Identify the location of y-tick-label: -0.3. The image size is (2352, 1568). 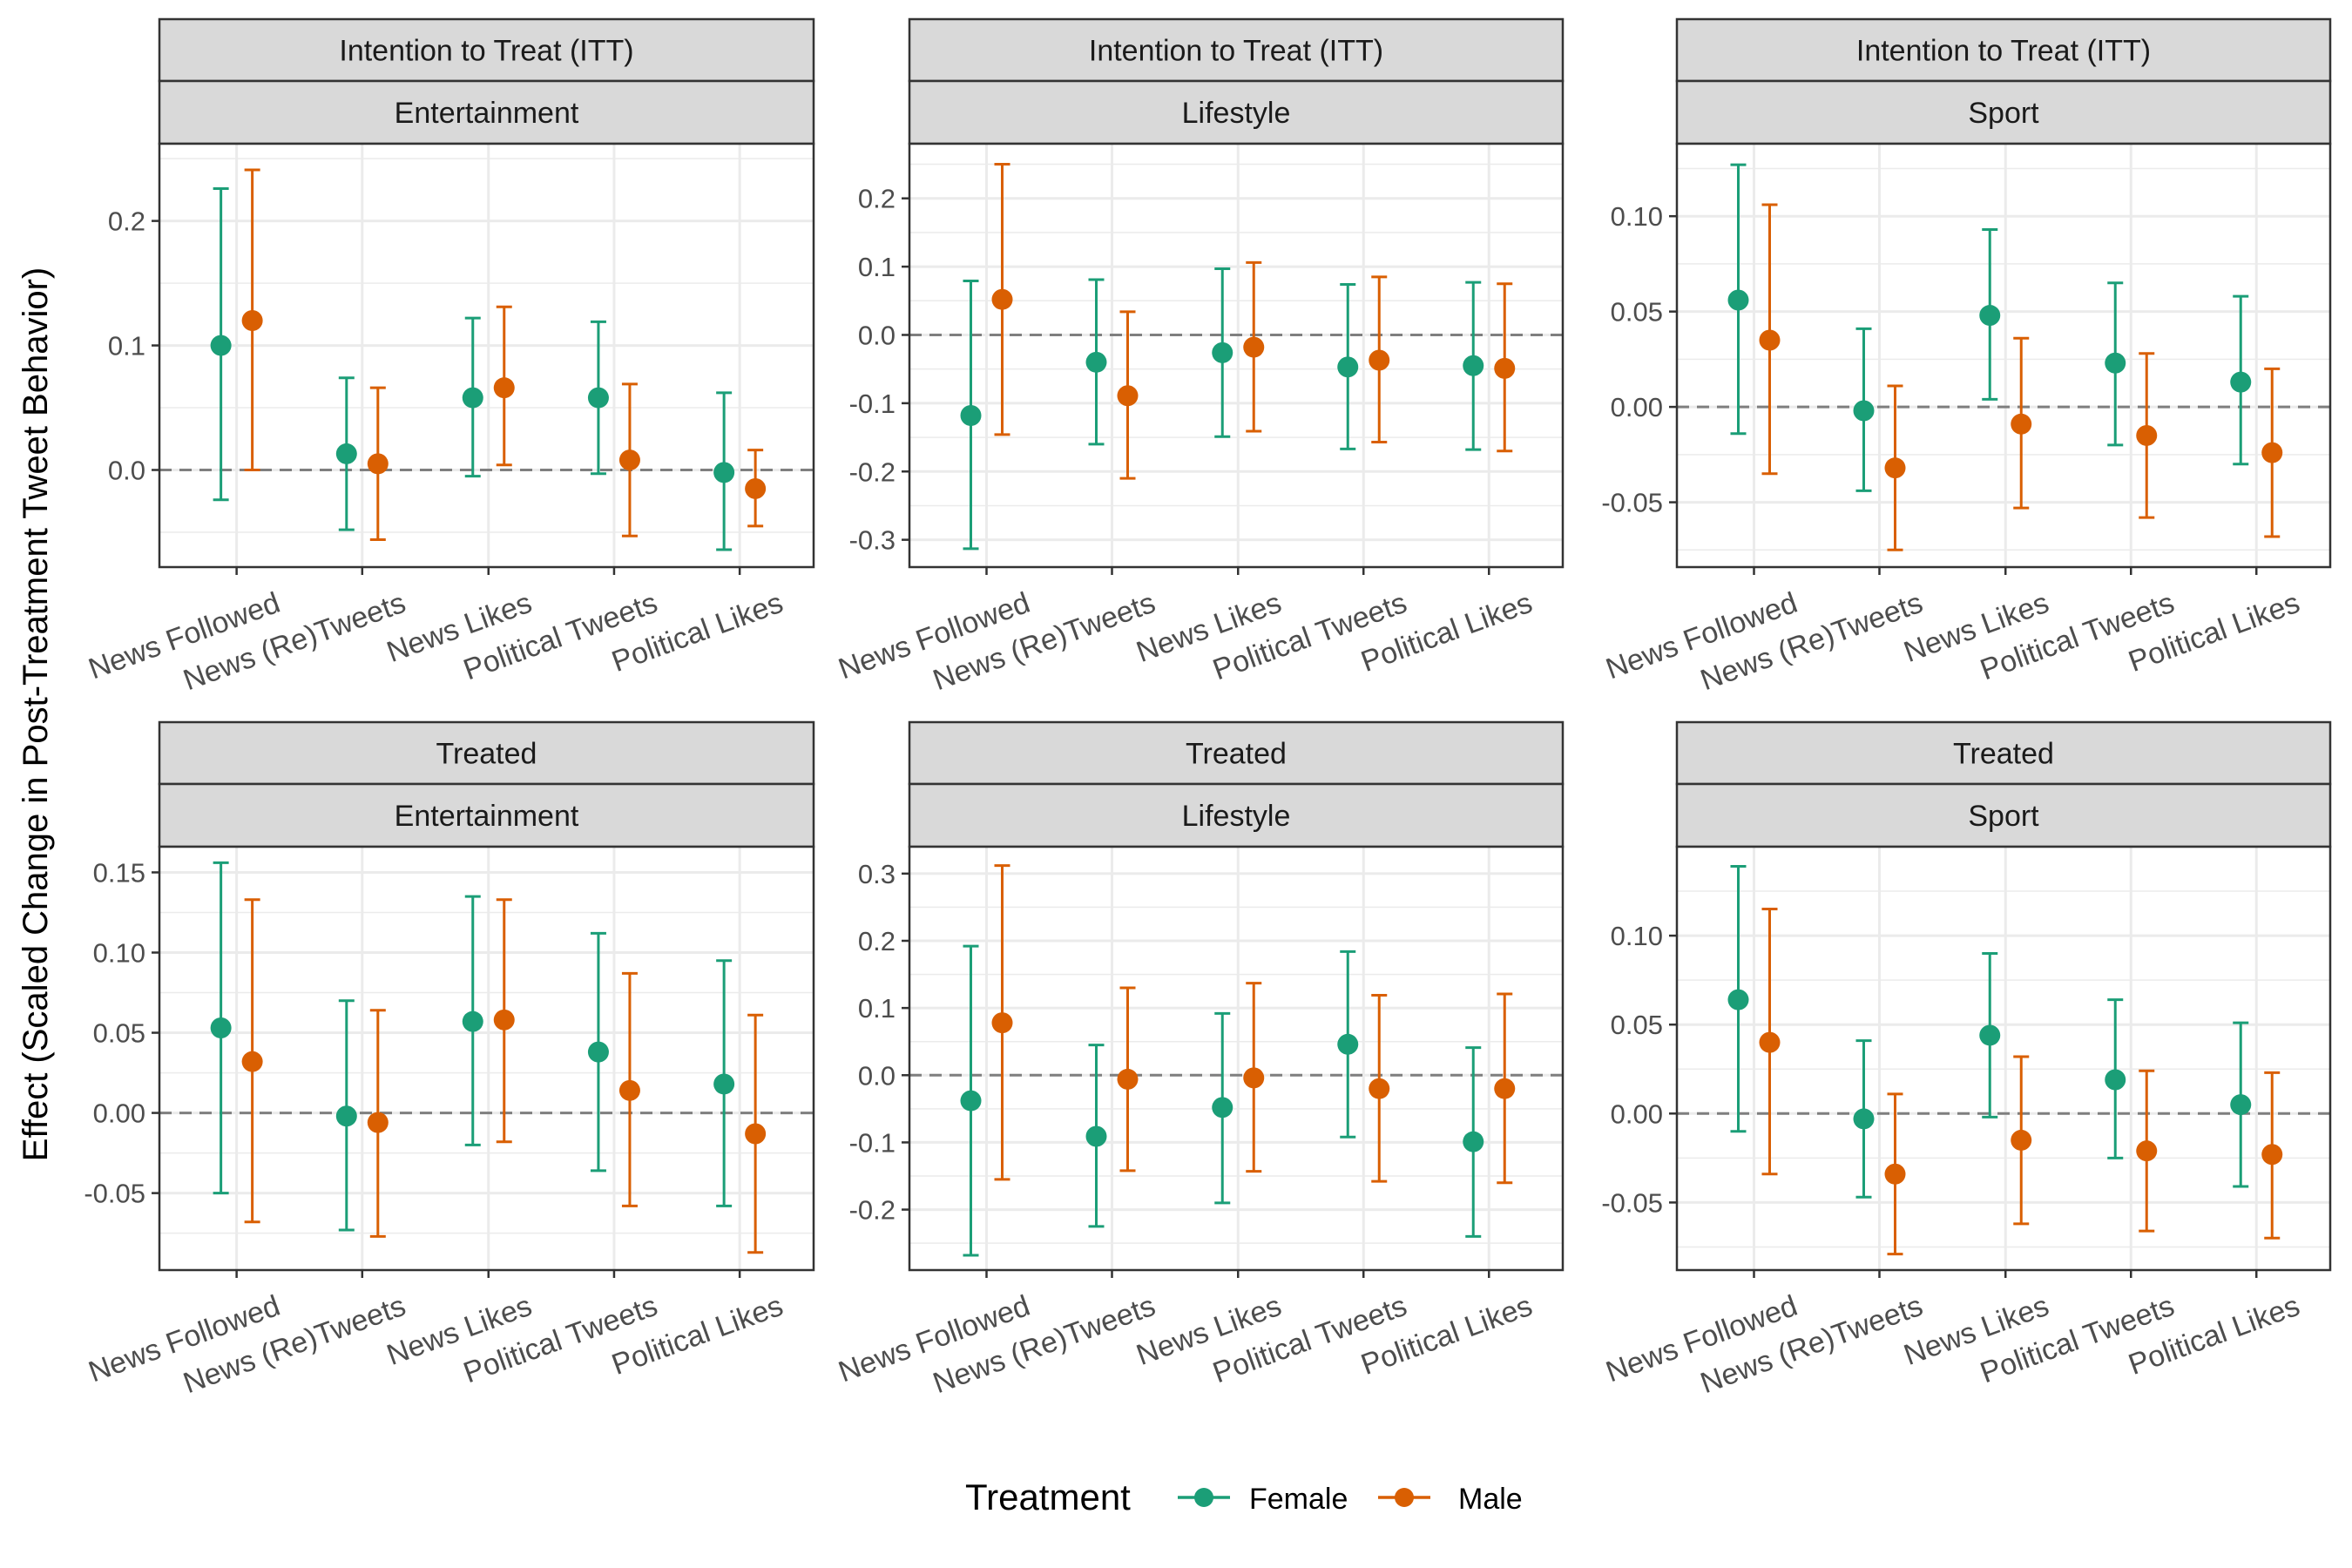
(872, 540).